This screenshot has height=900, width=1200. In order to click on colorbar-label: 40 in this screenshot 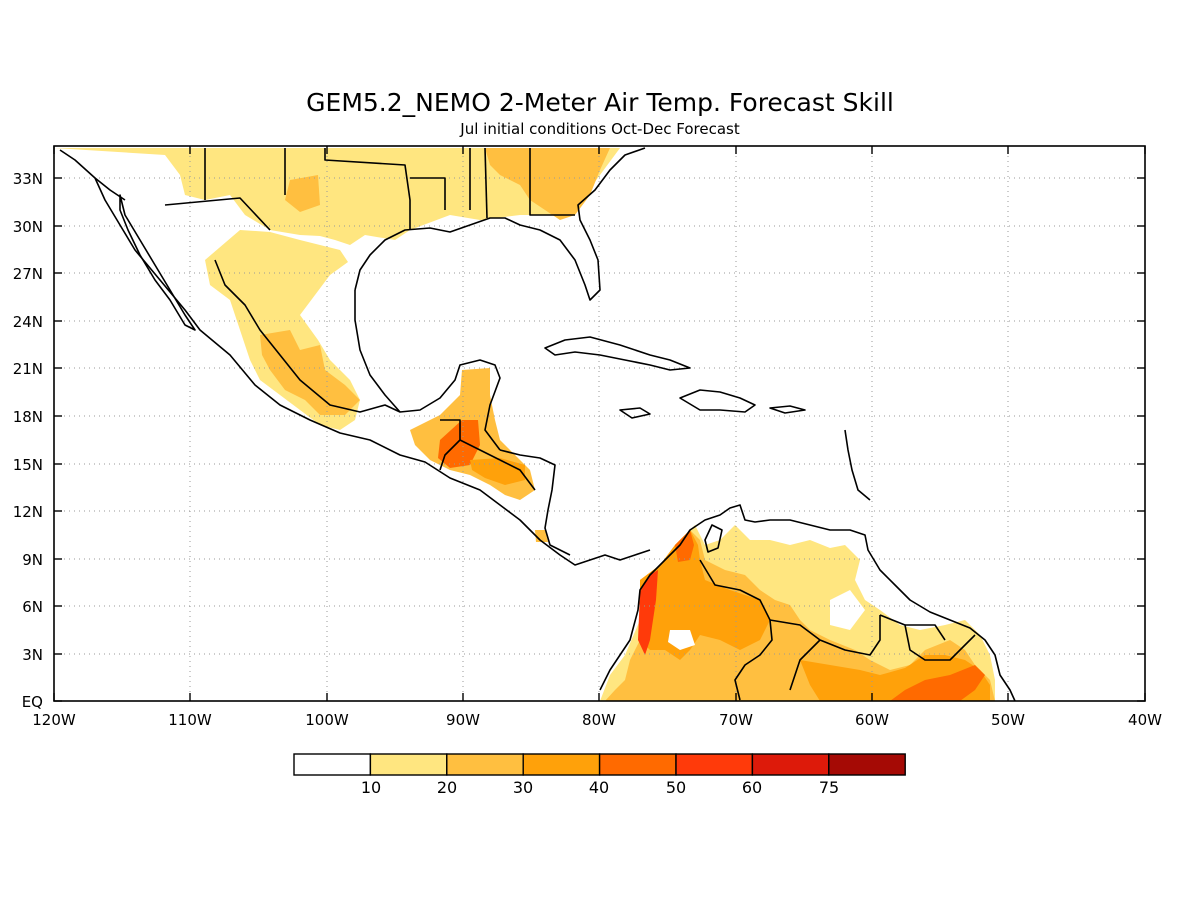, I will do `click(599, 787)`.